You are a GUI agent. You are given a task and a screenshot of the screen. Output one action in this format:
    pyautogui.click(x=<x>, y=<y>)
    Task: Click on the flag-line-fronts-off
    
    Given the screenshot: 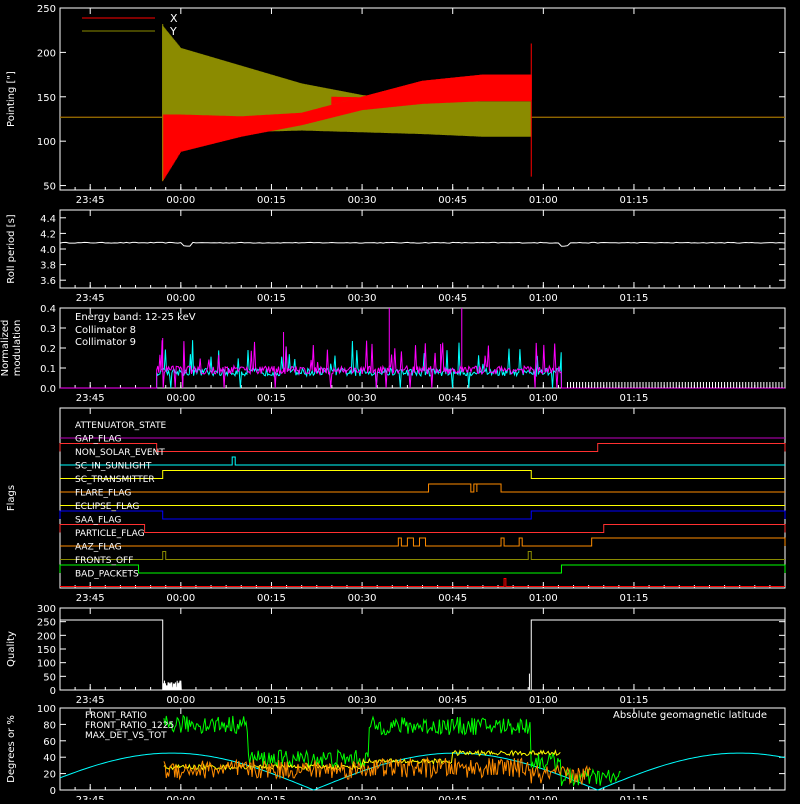 What is the action you would take?
    pyautogui.click(x=422, y=569)
    